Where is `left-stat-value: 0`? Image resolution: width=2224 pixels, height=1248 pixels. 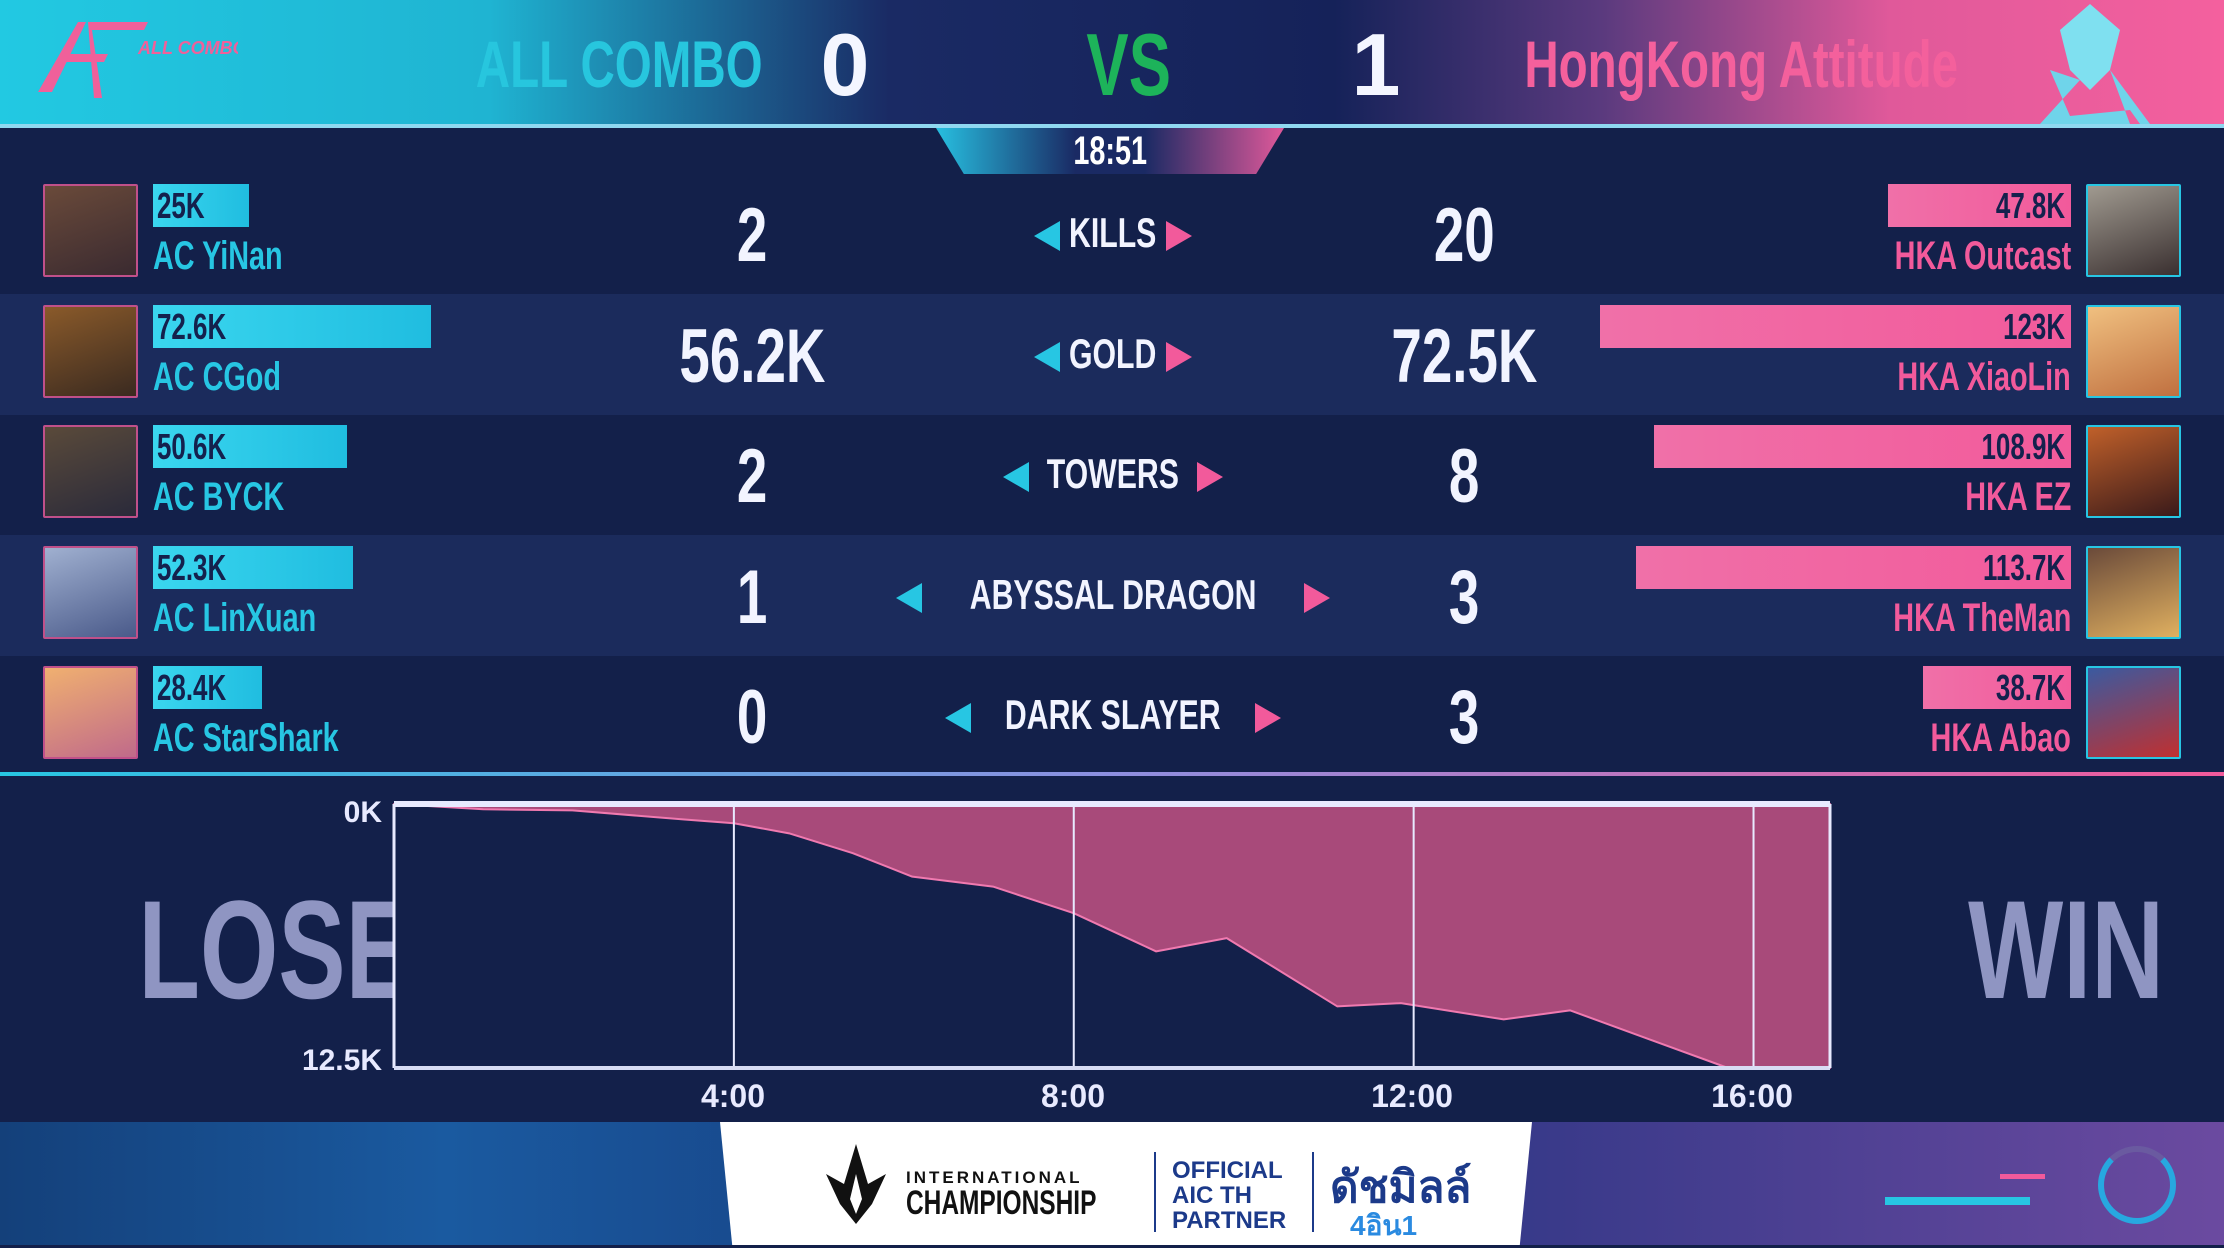 left-stat-value: 0 is located at coordinates (752, 718).